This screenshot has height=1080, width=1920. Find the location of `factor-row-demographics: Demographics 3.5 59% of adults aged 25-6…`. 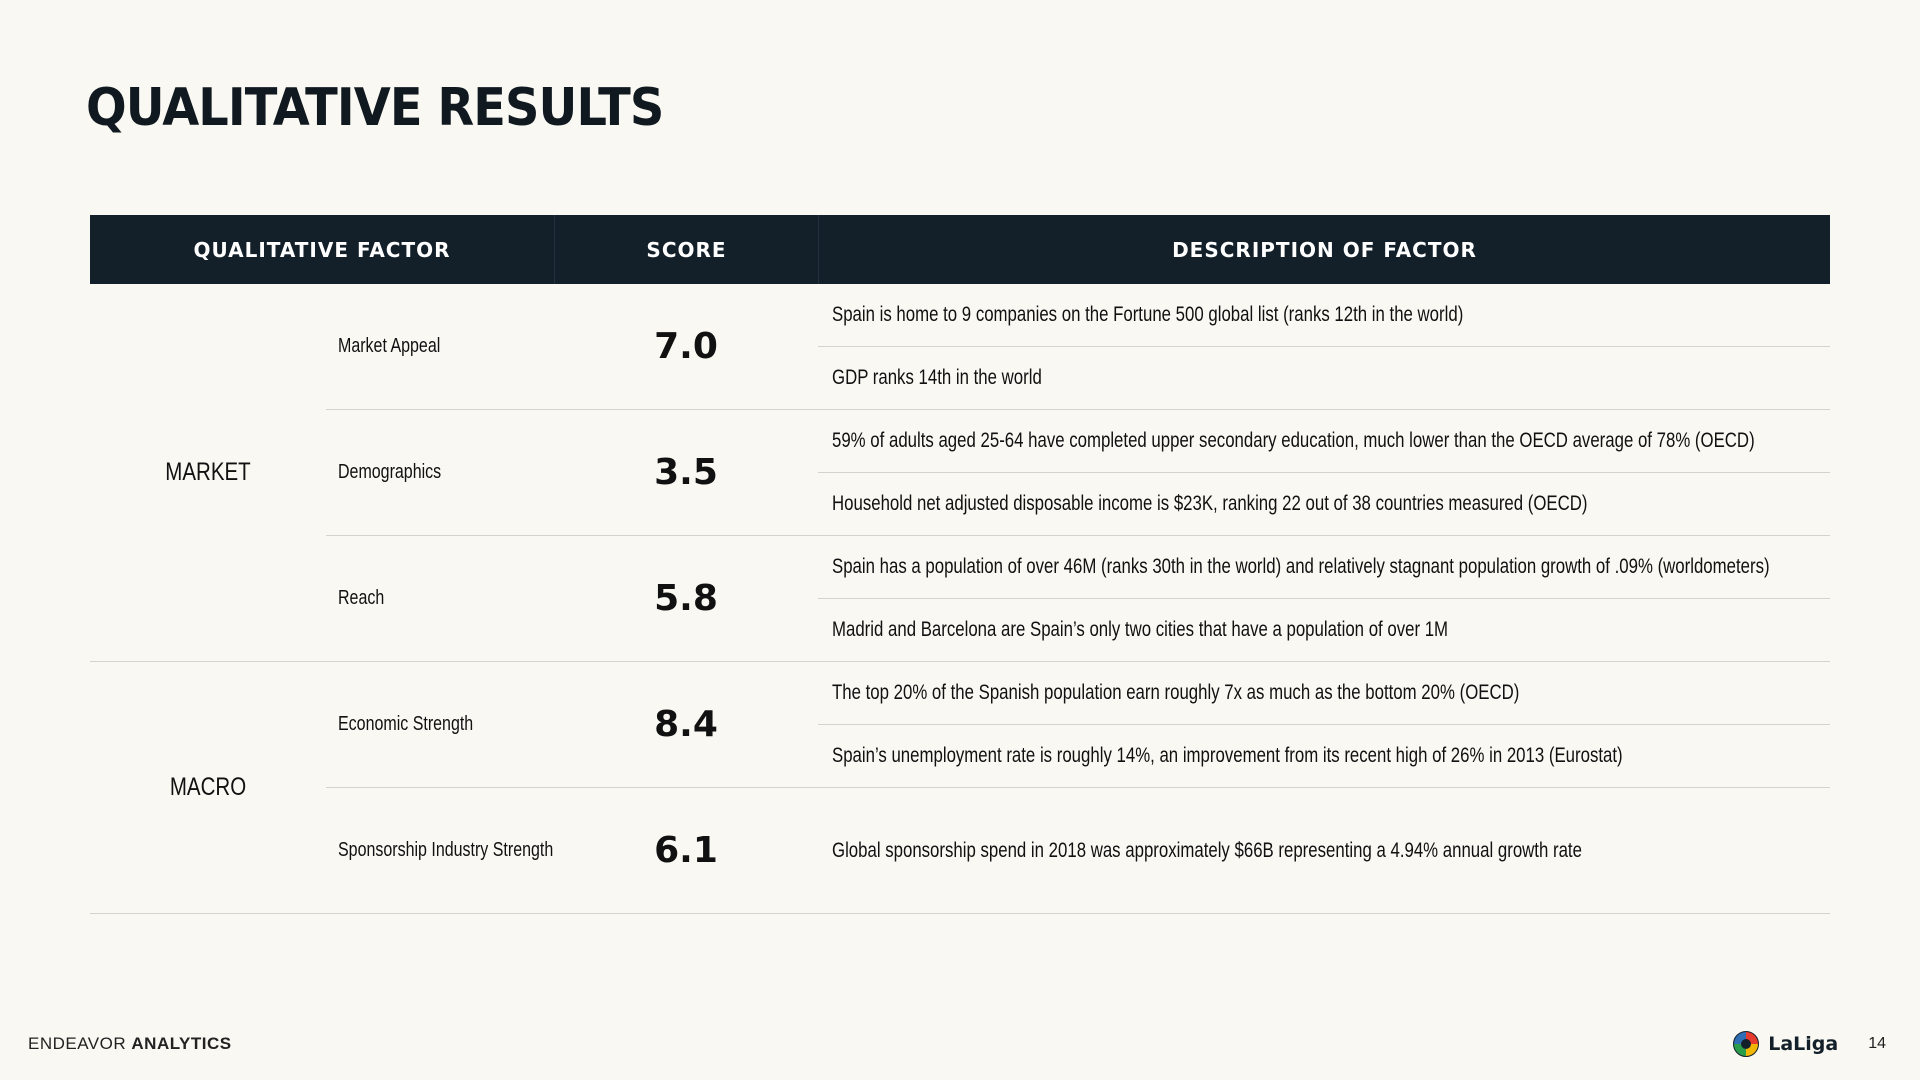

factor-row-demographics: Demographics 3.5 59% of adults aged 25-6… is located at coordinates (1078, 472).